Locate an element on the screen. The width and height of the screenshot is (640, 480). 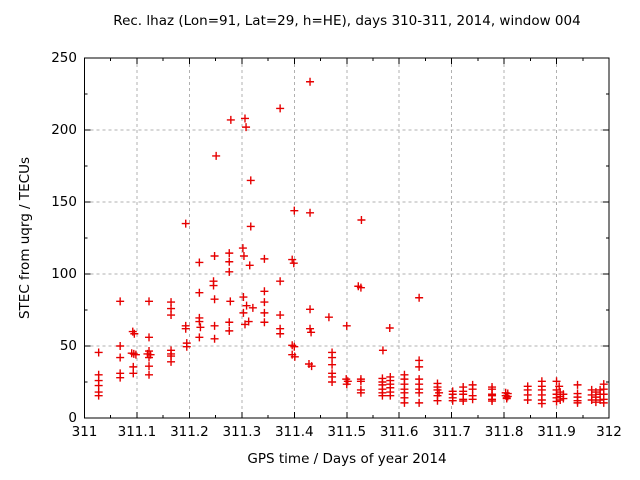
x-tick-label: 311.8 is located at coordinates (504, 432).